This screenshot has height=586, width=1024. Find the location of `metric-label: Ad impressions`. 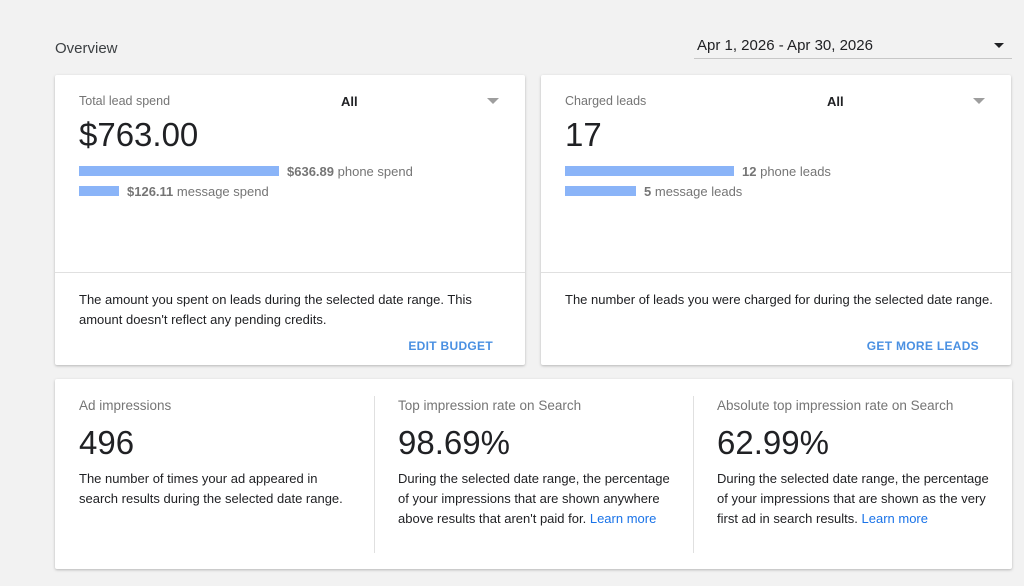

metric-label: Ad impressions is located at coordinates (125, 405).